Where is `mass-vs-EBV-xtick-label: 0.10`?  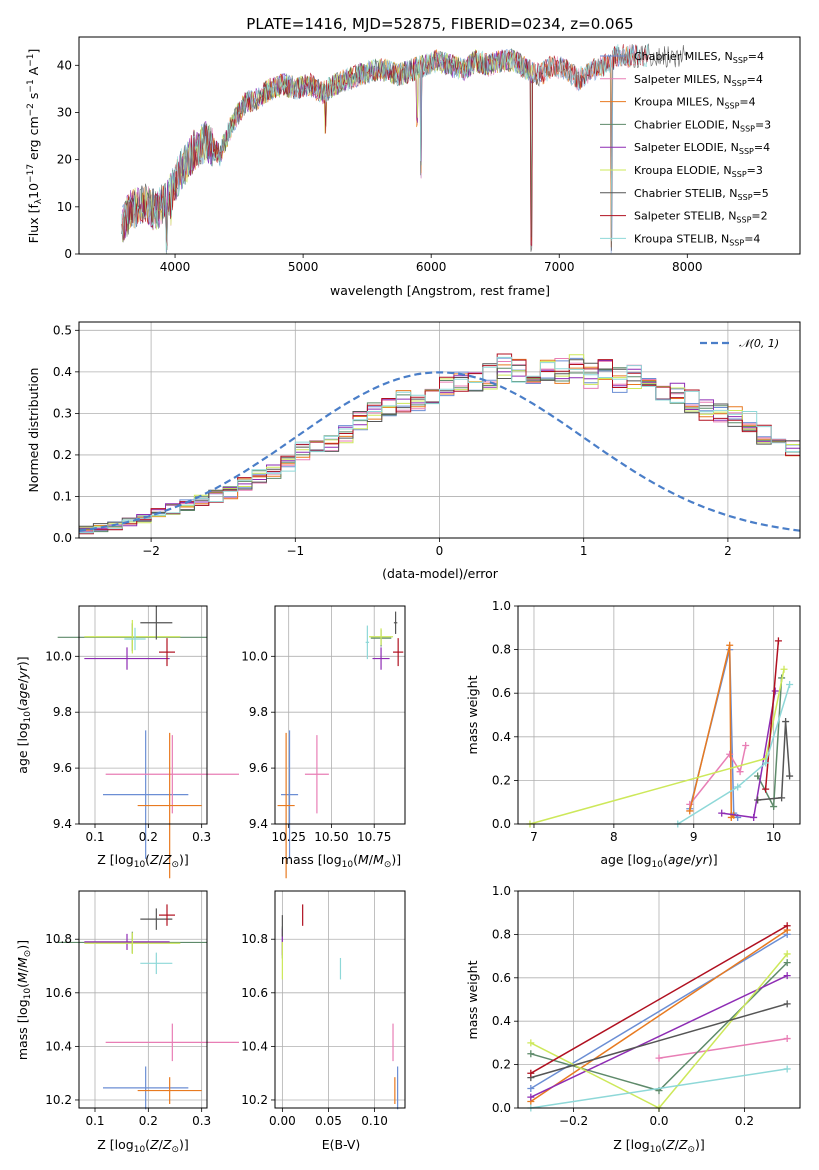
mass-vs-EBV-xtick-label: 0.10 is located at coordinates (374, 1121).